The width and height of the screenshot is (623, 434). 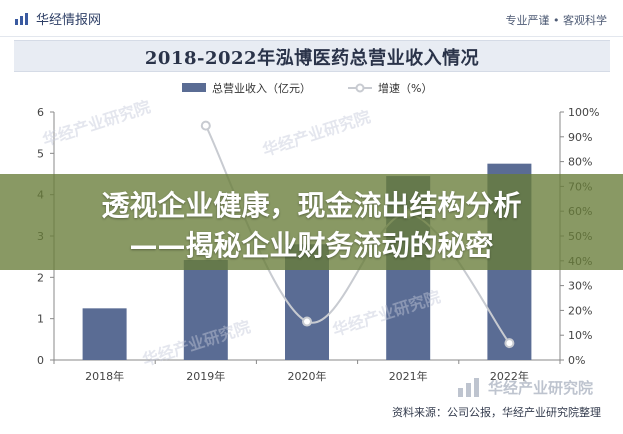 I want to click on chart-title-bar: 2018-2022年泓博医药总营业收入情况, so click(x=312, y=56).